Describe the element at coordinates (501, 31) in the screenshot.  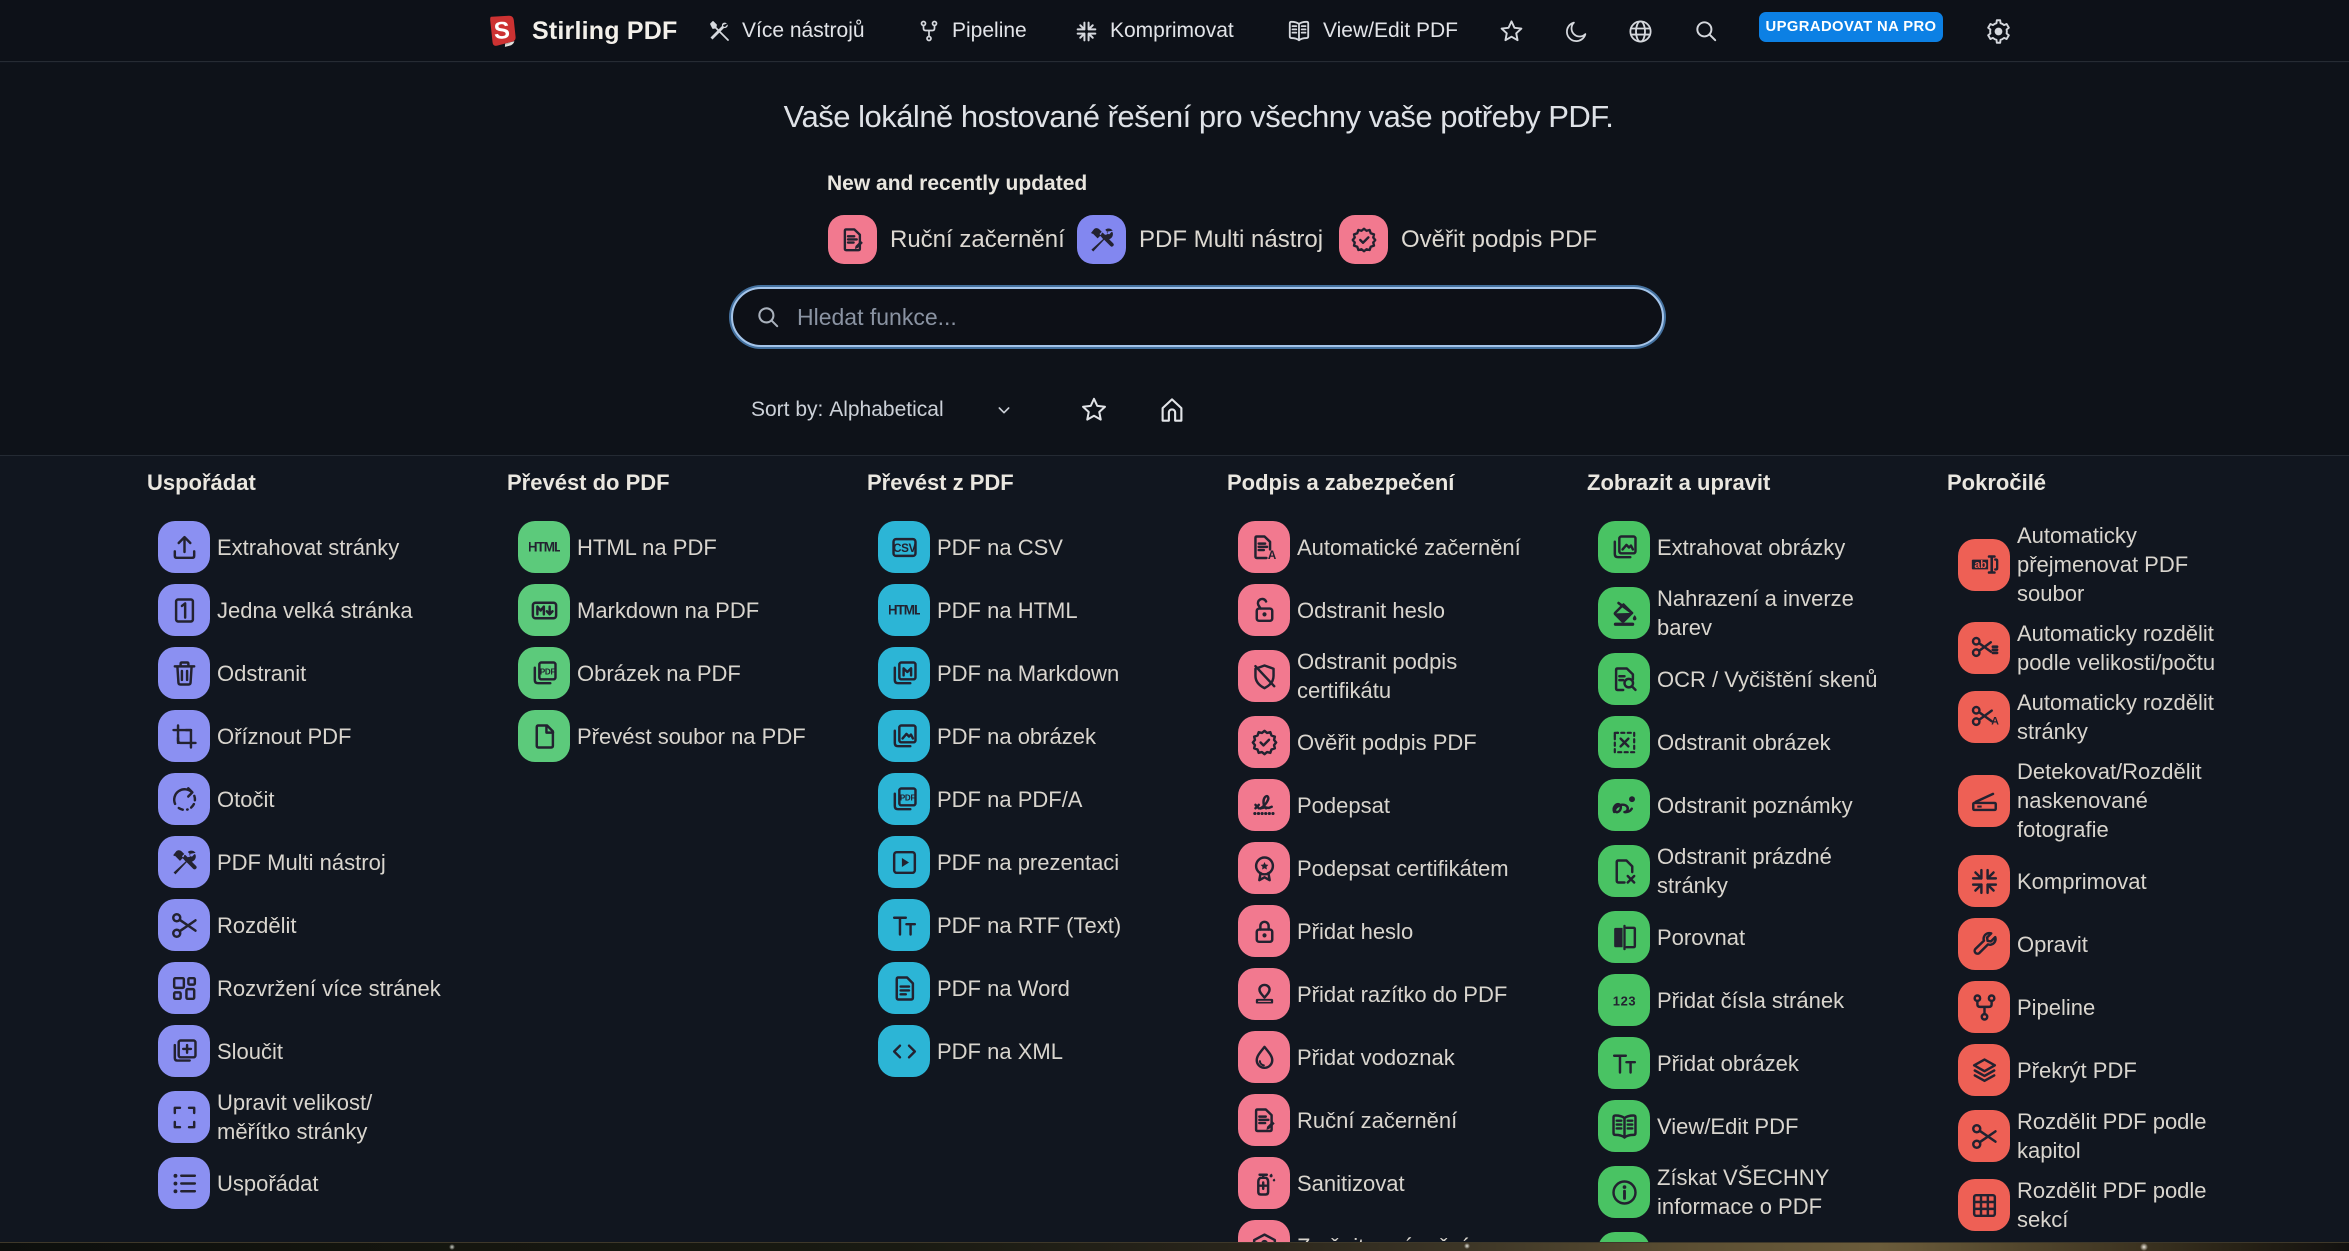
I see `svg-text: S` at that location.